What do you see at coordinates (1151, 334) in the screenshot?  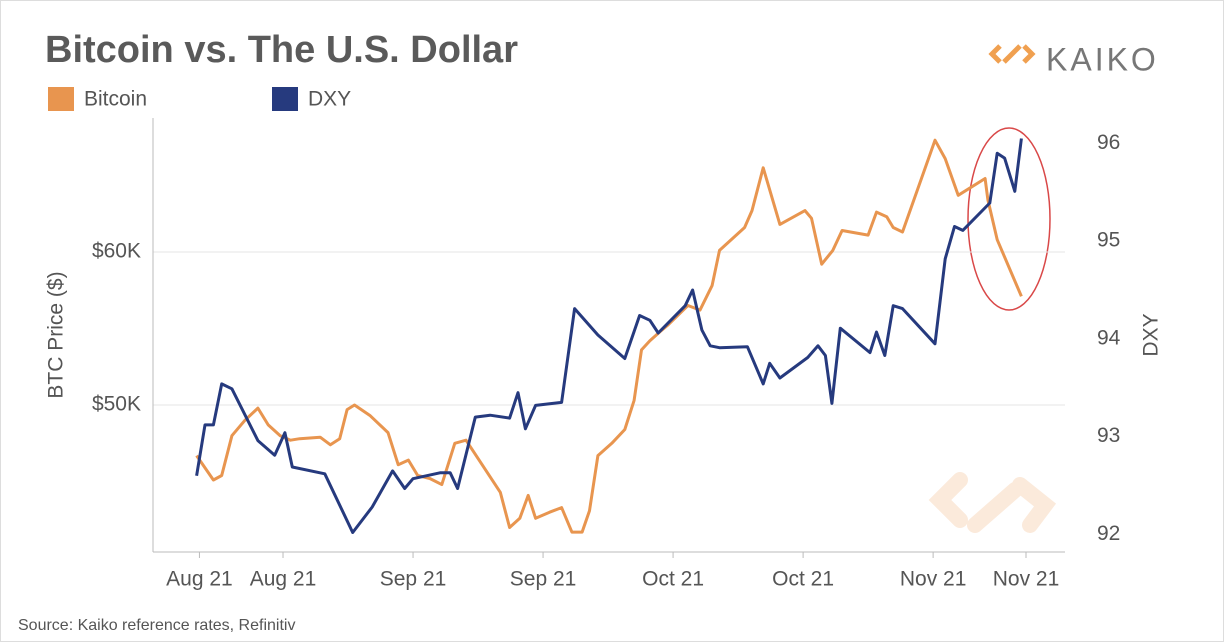 I see `y2-axis-title: DXY` at bounding box center [1151, 334].